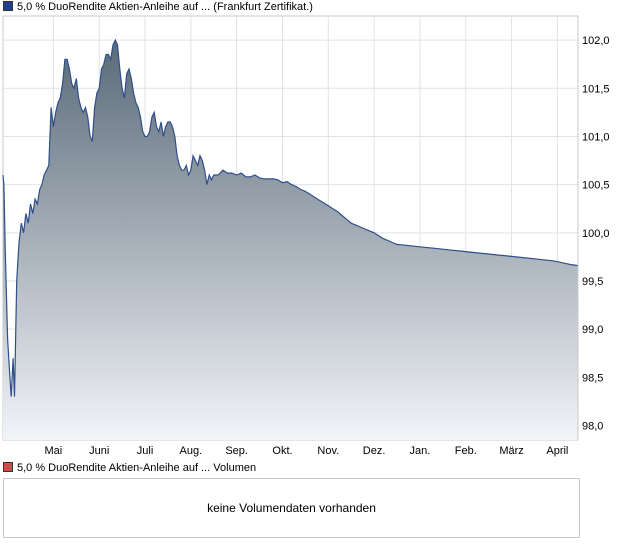  Describe the element at coordinates (592, 282) in the screenshot. I see `y-tick-label: 99,5` at that location.